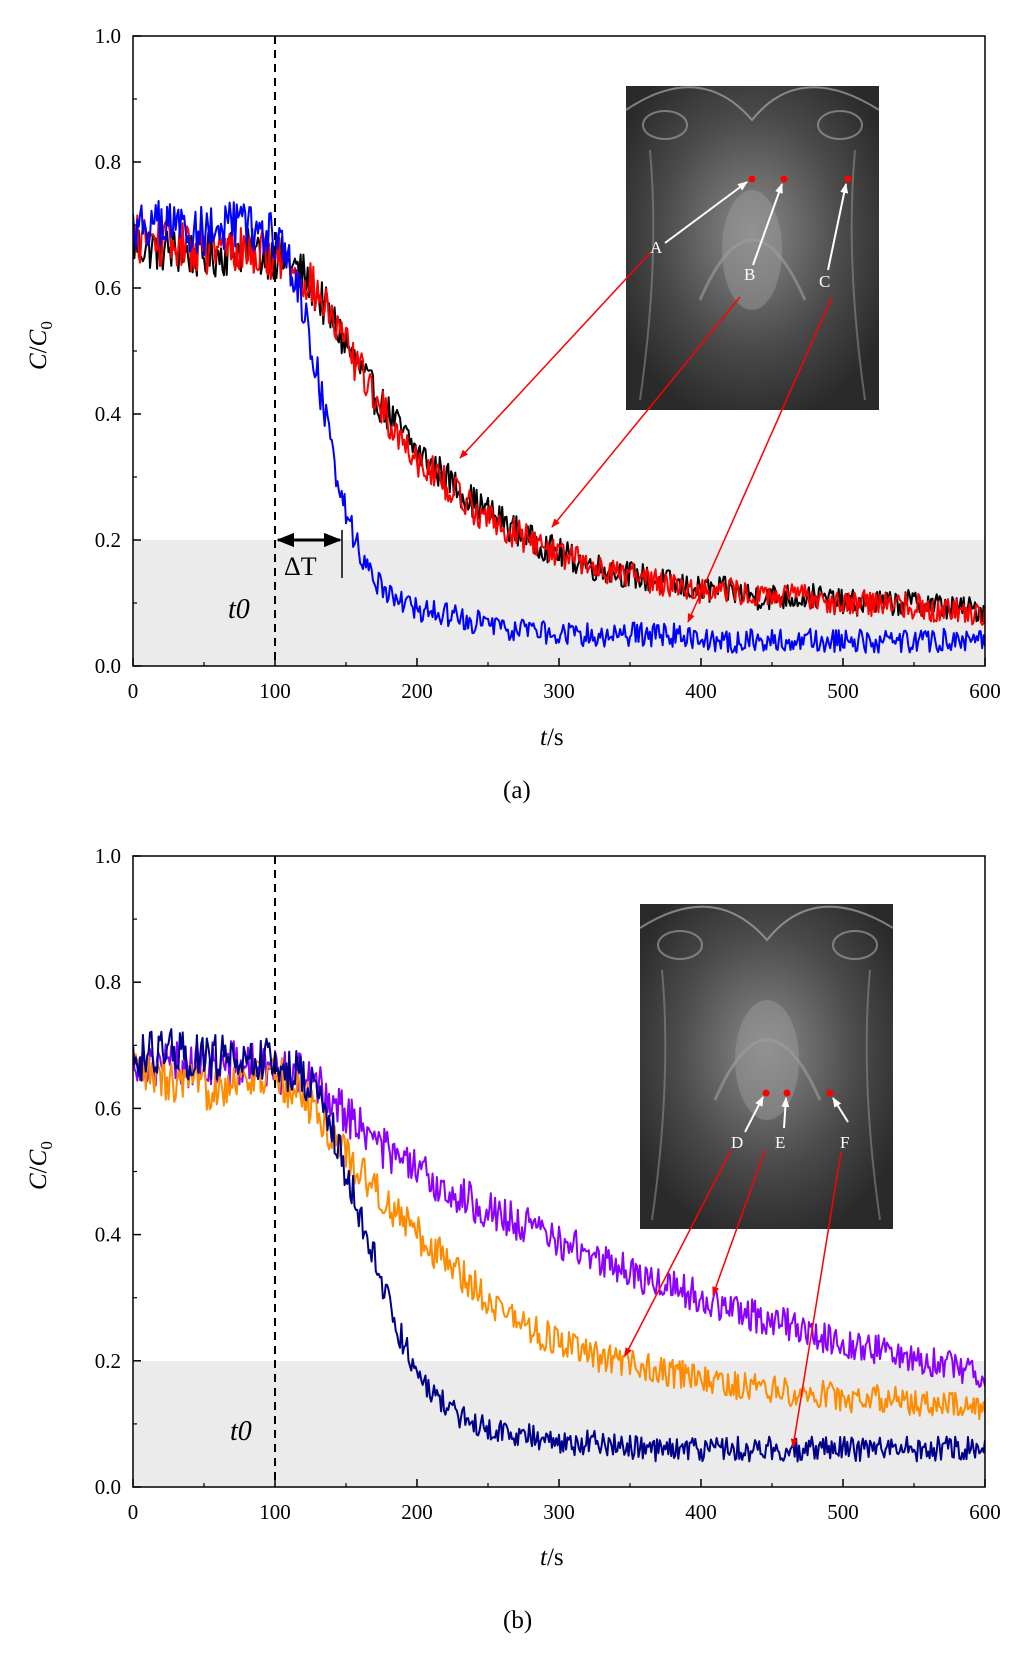 The width and height of the screenshot is (1022, 1673). I want to click on probe-point-c, so click(848, 179).